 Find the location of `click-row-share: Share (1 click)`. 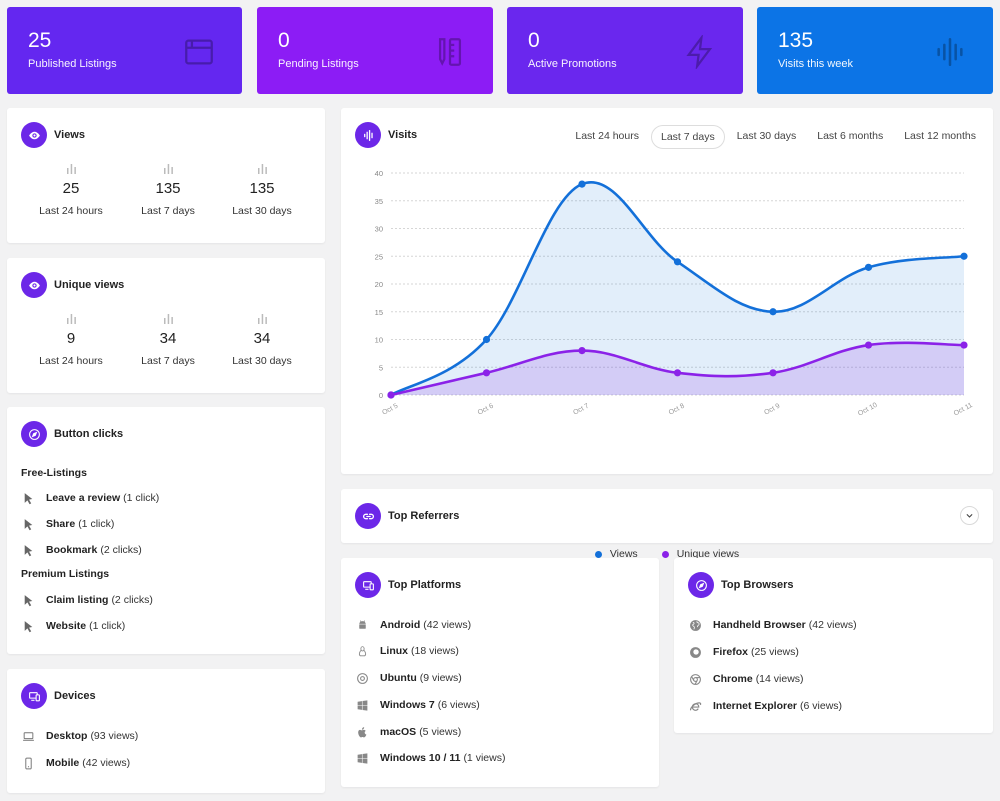

click-row-share: Share (1 click) is located at coordinates (67, 524).